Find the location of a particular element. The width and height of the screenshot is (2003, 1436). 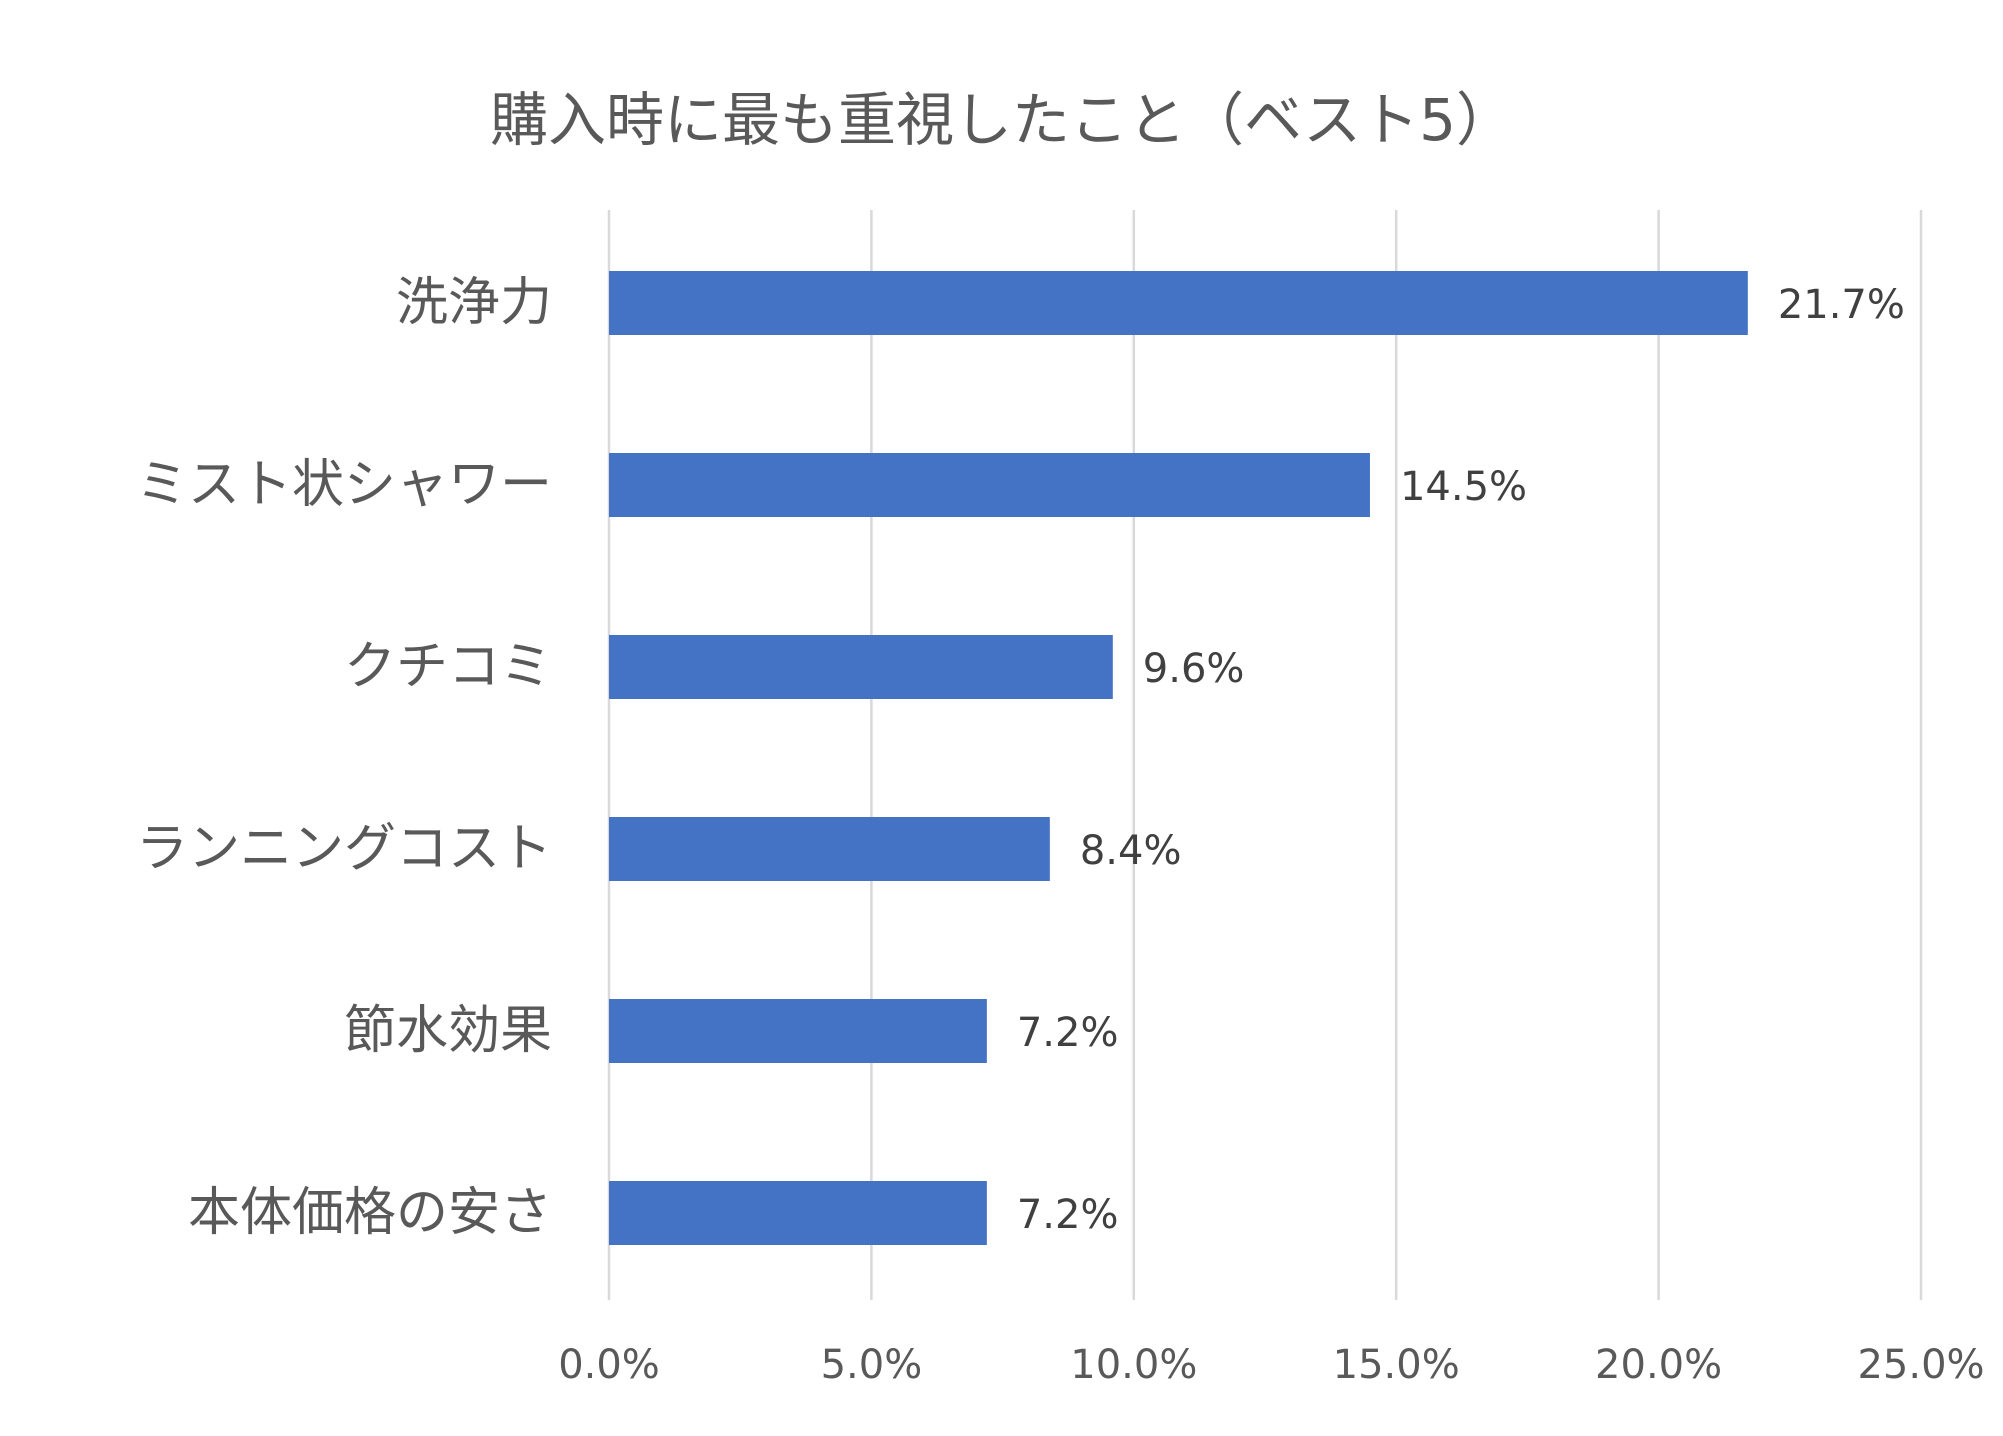

x-tick-label: 15.0% is located at coordinates (1396, 1365).